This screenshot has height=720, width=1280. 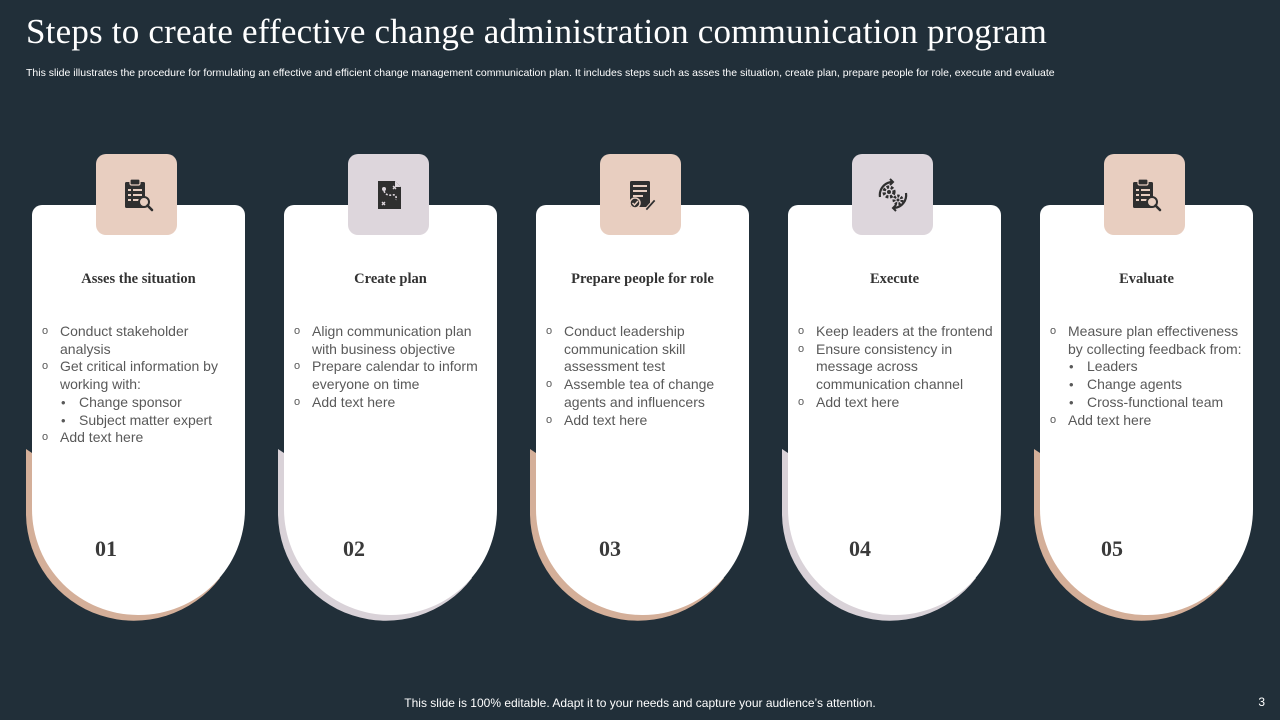 What do you see at coordinates (1112, 548) in the screenshot?
I see `step-number: 05` at bounding box center [1112, 548].